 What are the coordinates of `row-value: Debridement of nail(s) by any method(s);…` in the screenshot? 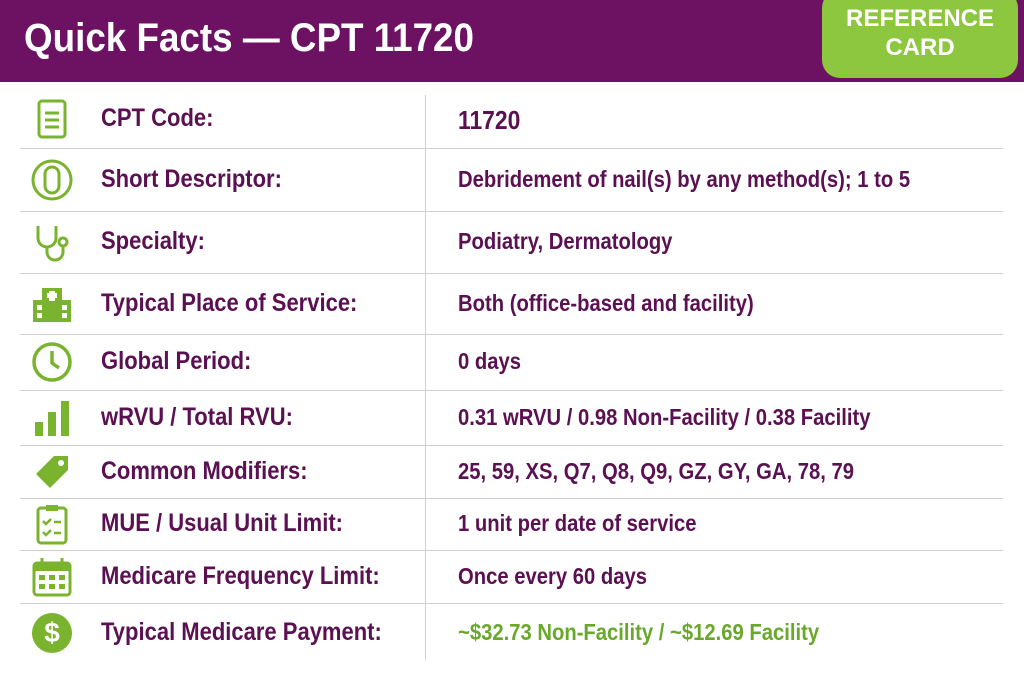 It's located at (684, 178).